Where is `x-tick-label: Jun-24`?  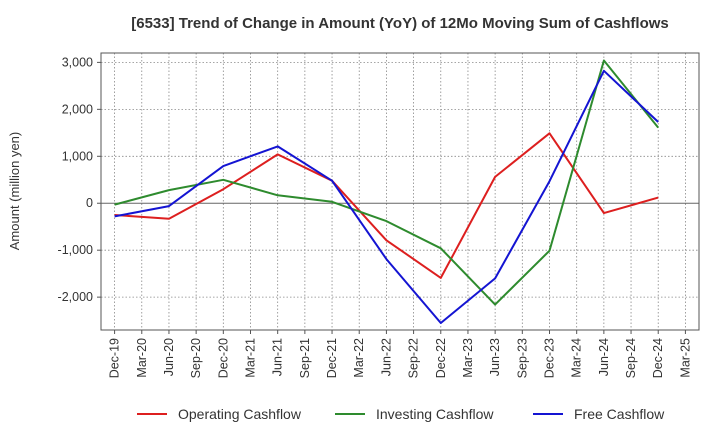
x-tick-label: Jun-24 is located at coordinates (604, 357).